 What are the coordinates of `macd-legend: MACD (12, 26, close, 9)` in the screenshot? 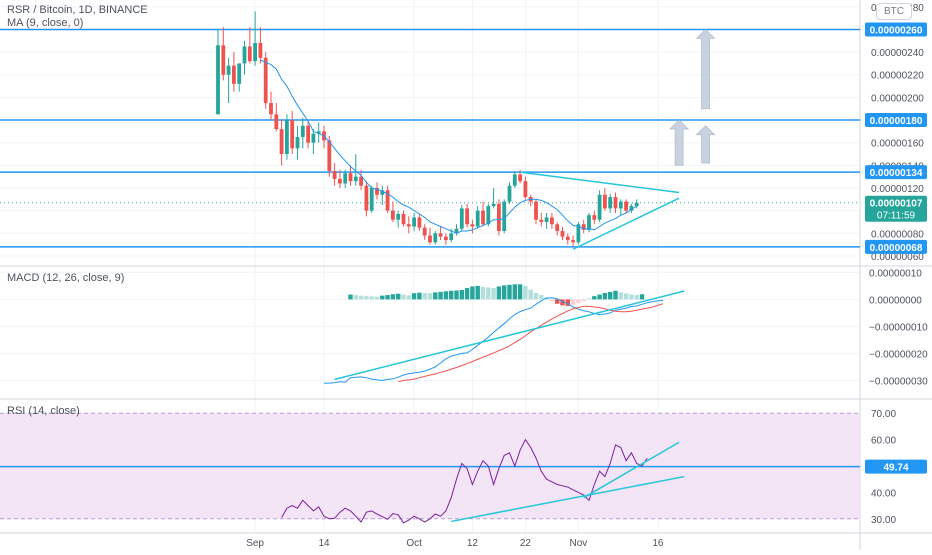 It's located at (65, 278).